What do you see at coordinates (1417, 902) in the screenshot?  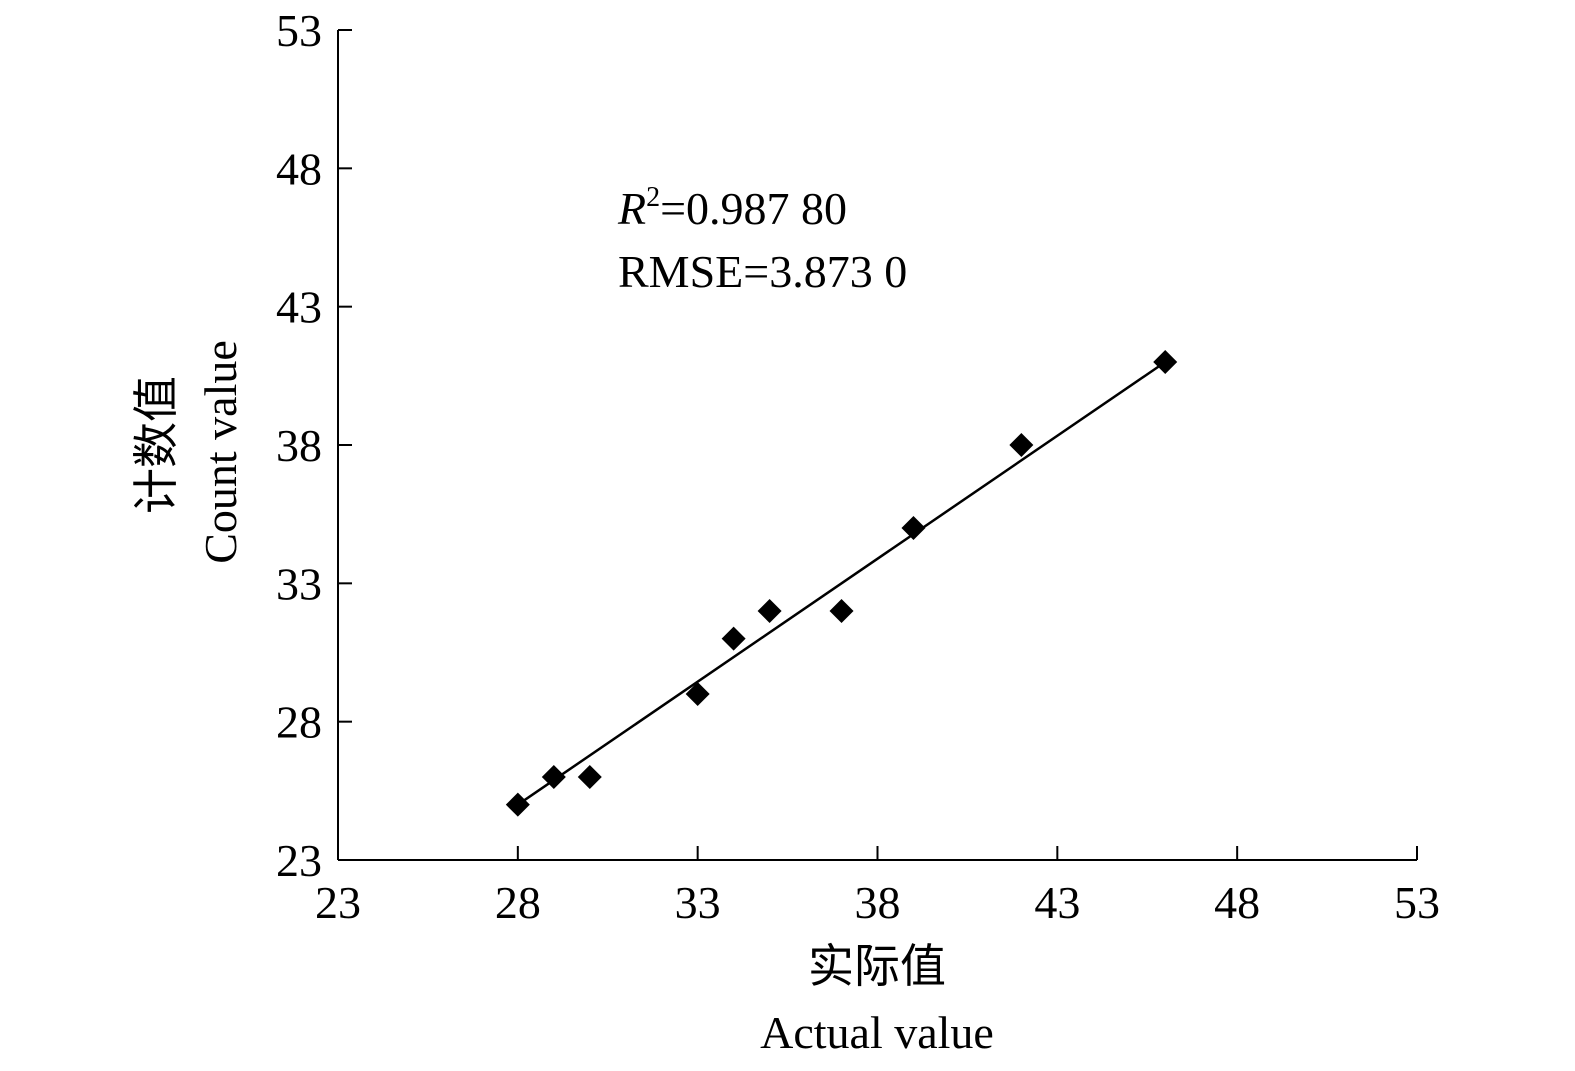 I see `x-tick-label: 53` at bounding box center [1417, 902].